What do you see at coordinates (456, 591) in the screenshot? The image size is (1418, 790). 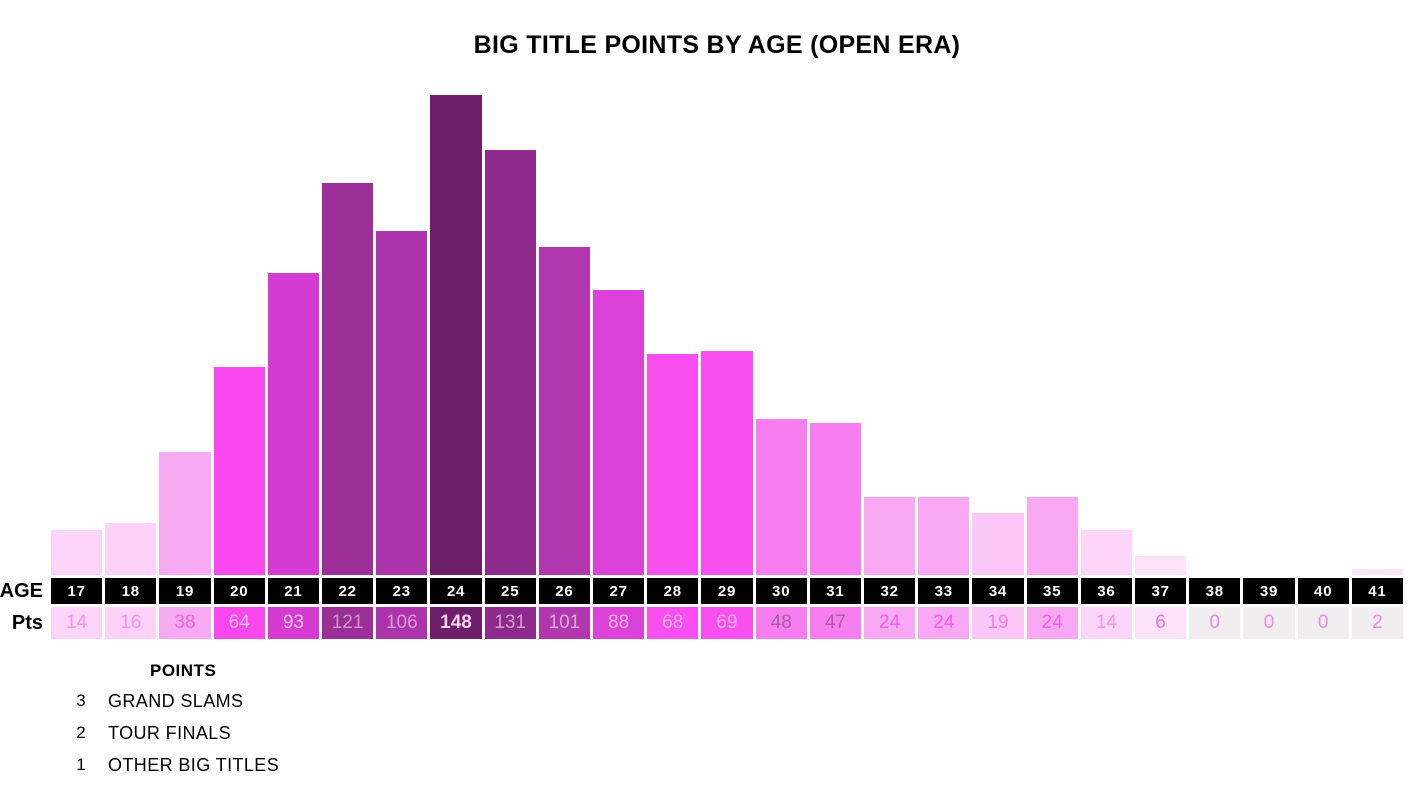 I see `age-cell: 24` at bounding box center [456, 591].